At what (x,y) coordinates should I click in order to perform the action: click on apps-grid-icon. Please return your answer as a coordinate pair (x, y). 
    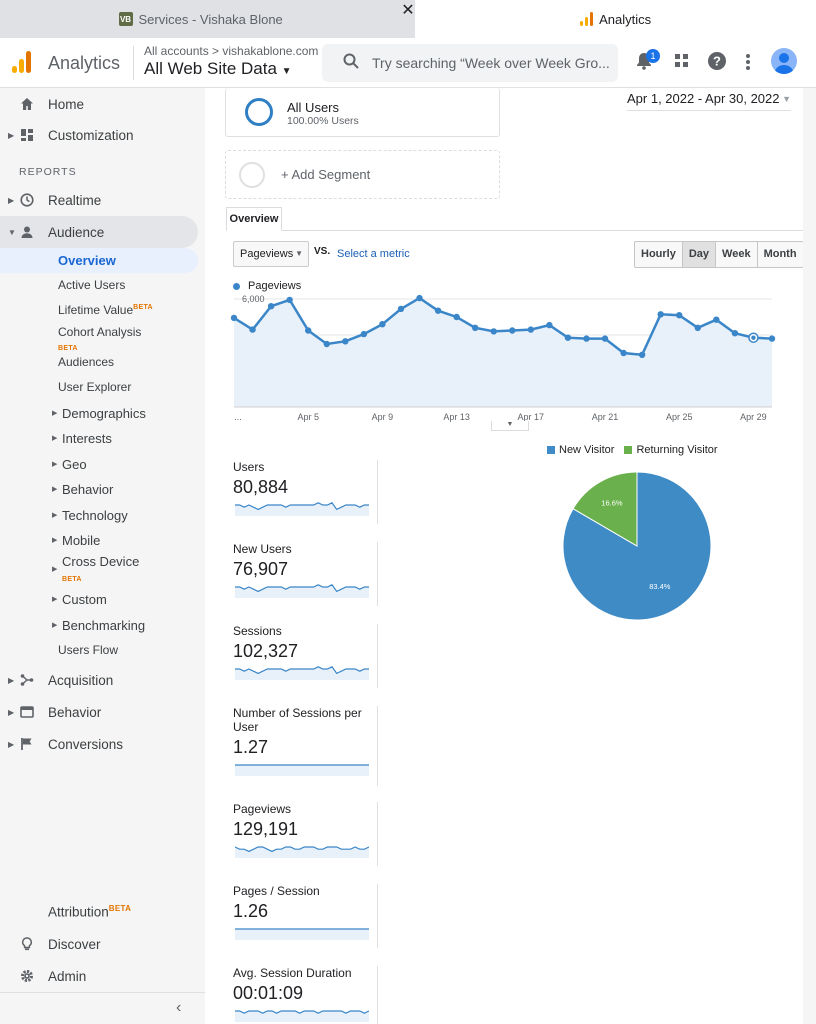
    Looking at the image, I should click on (682, 61).